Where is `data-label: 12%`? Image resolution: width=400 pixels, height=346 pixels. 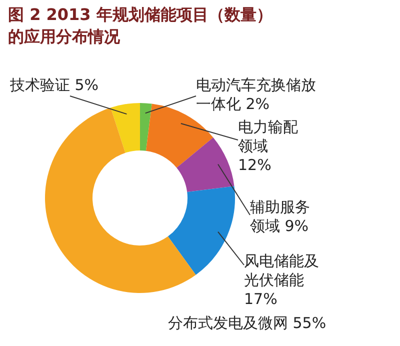
data-label: 12% is located at coordinates (255, 165).